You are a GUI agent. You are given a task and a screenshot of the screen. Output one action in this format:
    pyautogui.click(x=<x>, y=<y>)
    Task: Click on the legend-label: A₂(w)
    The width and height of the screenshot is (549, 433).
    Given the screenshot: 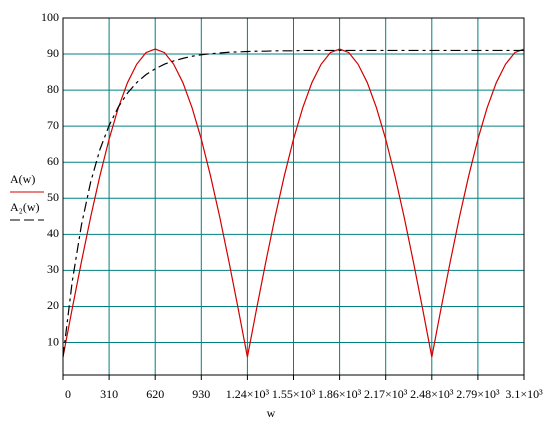 What is the action you would take?
    pyautogui.click(x=25, y=207)
    